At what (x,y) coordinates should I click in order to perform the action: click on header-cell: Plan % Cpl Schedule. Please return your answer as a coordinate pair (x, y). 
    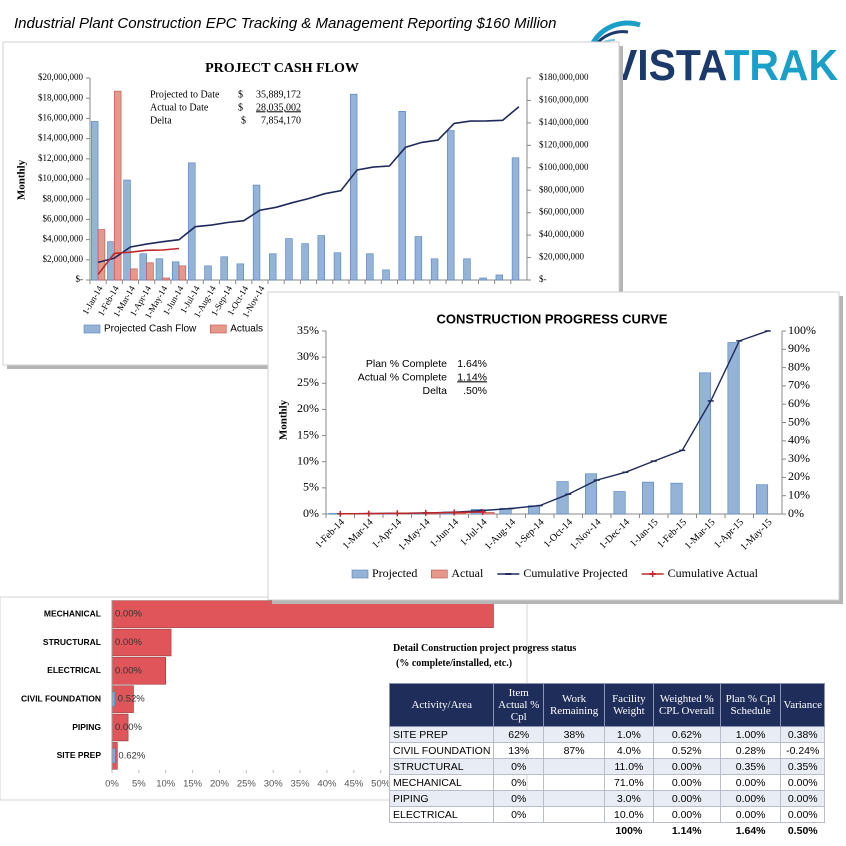
    Looking at the image, I should click on (750, 705).